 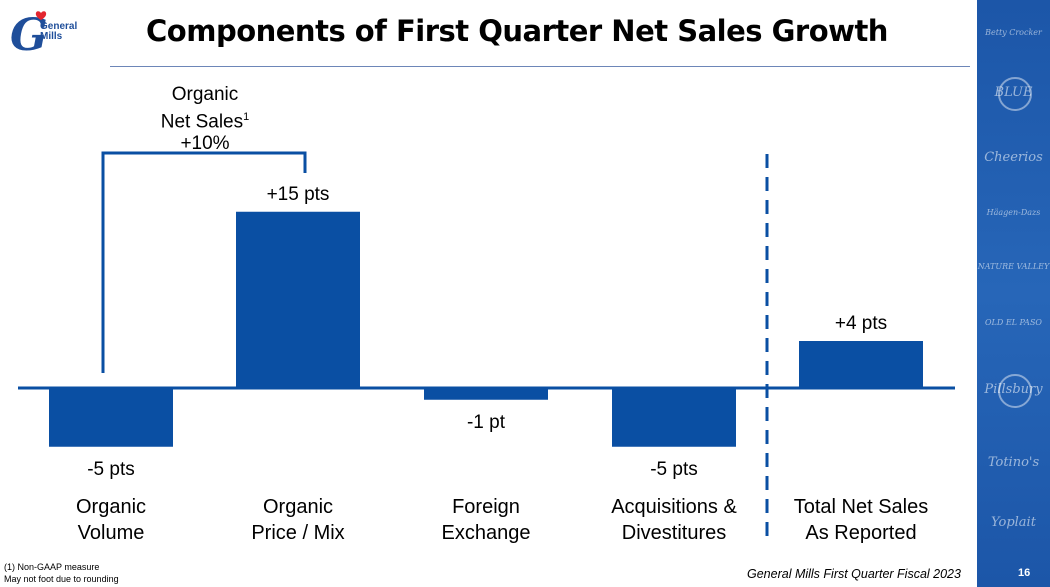 I want to click on brand-logo-6: OLD EL PASO, so click(x=1013, y=322).